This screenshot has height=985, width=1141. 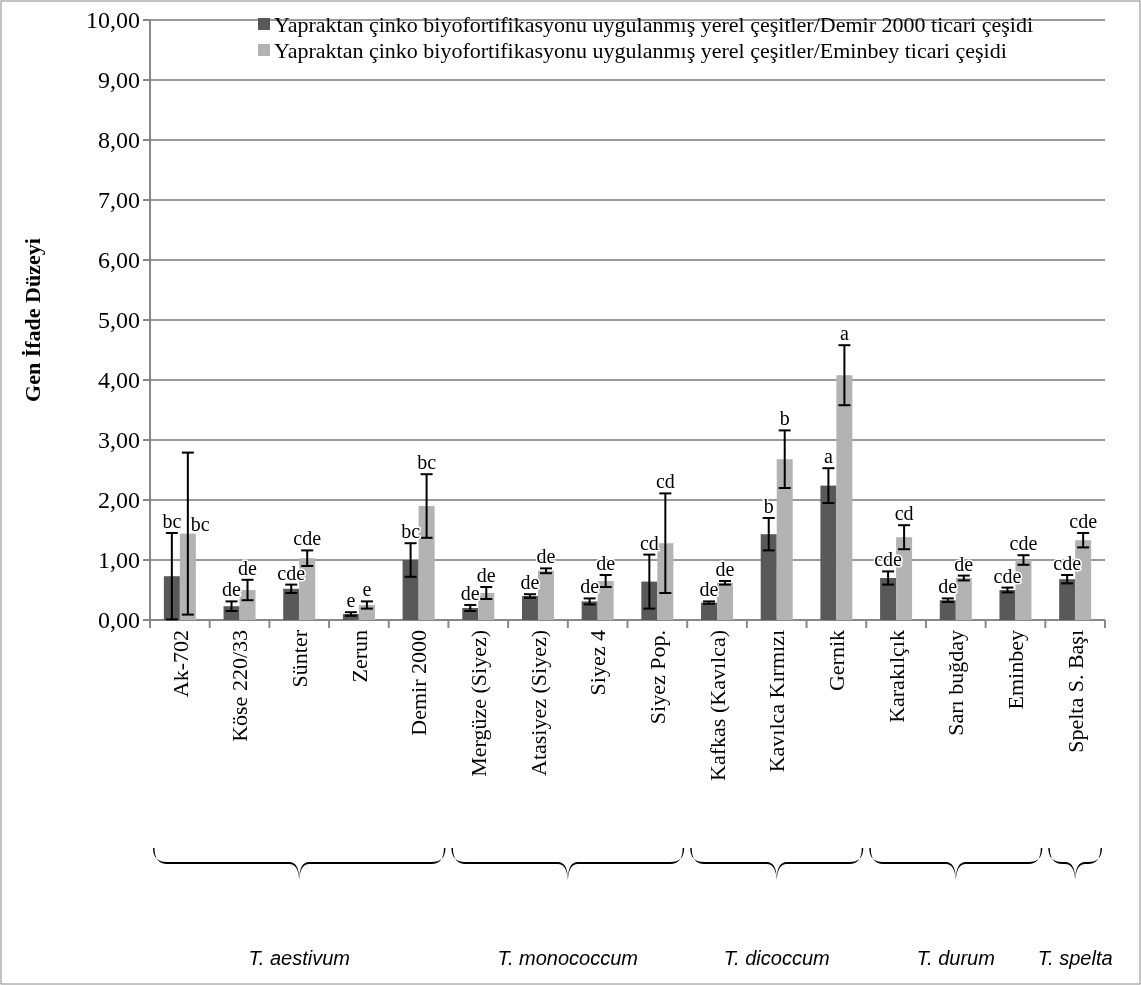 What do you see at coordinates (119, 320) in the screenshot?
I see `y-tick-label: 5,00` at bounding box center [119, 320].